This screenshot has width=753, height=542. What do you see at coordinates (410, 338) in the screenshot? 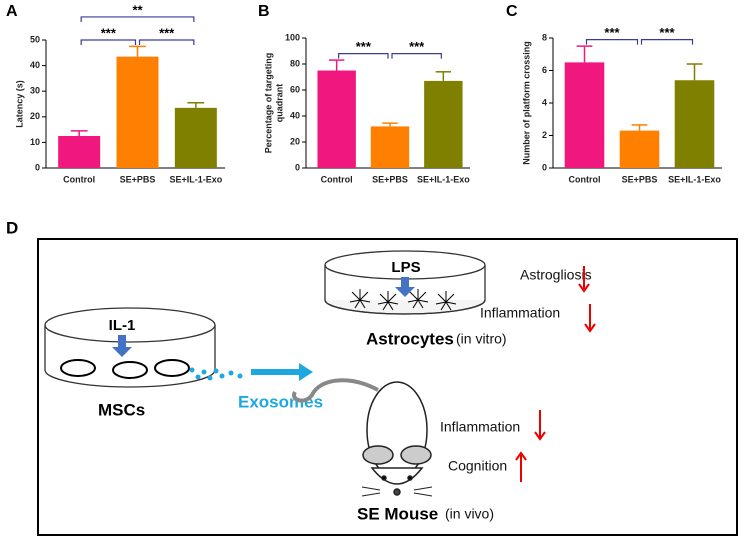
I see `astrocytes-label: Astrocytes` at bounding box center [410, 338].